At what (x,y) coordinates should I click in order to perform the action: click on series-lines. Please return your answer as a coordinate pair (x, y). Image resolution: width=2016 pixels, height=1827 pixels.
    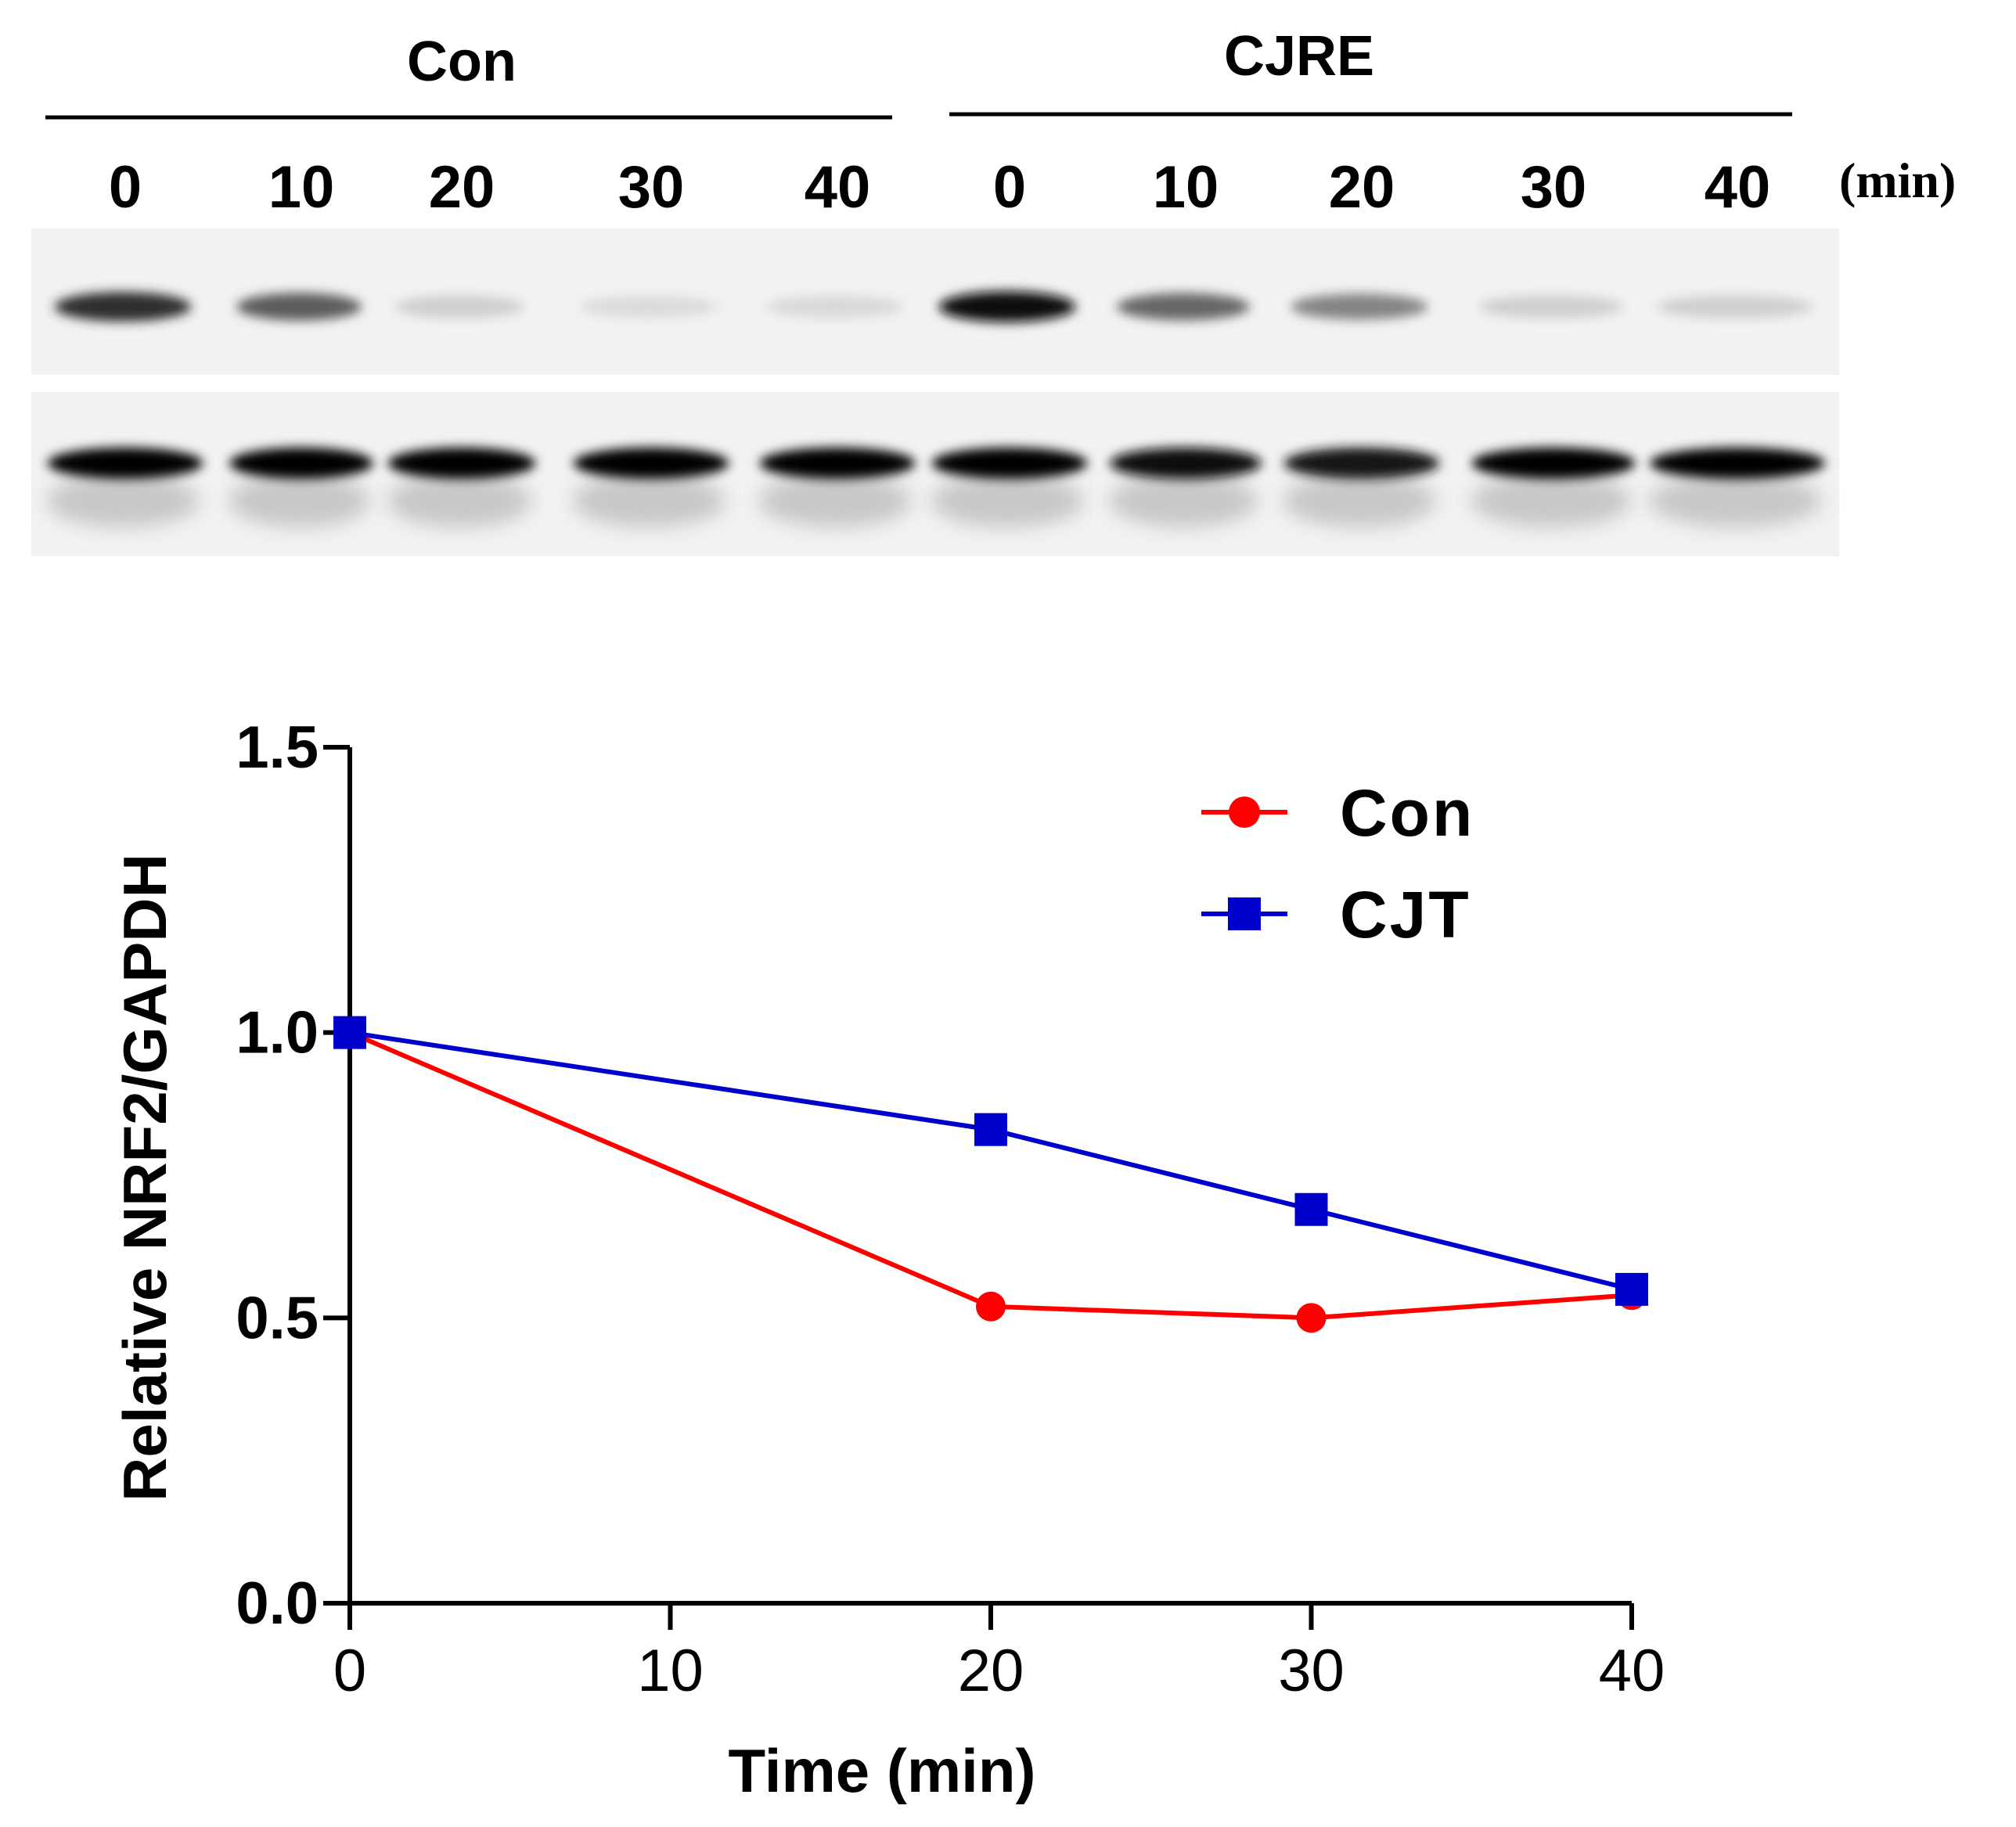
    Looking at the image, I should click on (990, 1175).